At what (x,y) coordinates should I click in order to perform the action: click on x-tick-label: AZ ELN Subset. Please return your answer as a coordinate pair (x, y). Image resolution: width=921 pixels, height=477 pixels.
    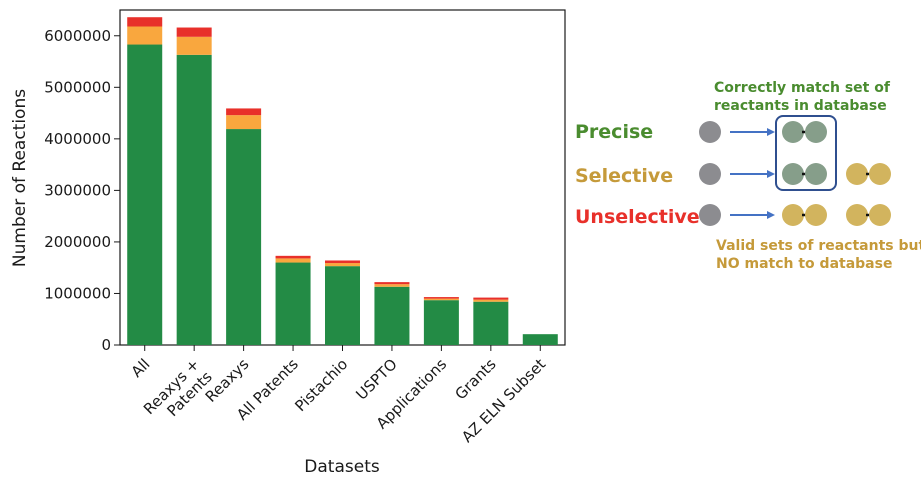
    Looking at the image, I should click on (503, 400).